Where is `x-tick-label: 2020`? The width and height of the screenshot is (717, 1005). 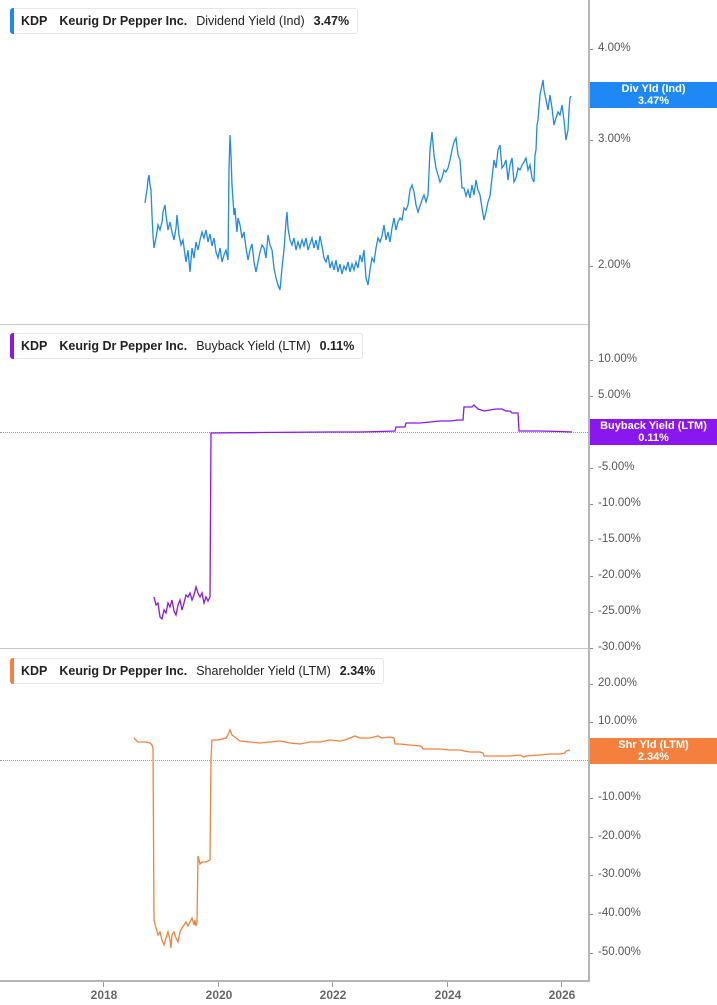
x-tick-label: 2020 is located at coordinates (219, 992).